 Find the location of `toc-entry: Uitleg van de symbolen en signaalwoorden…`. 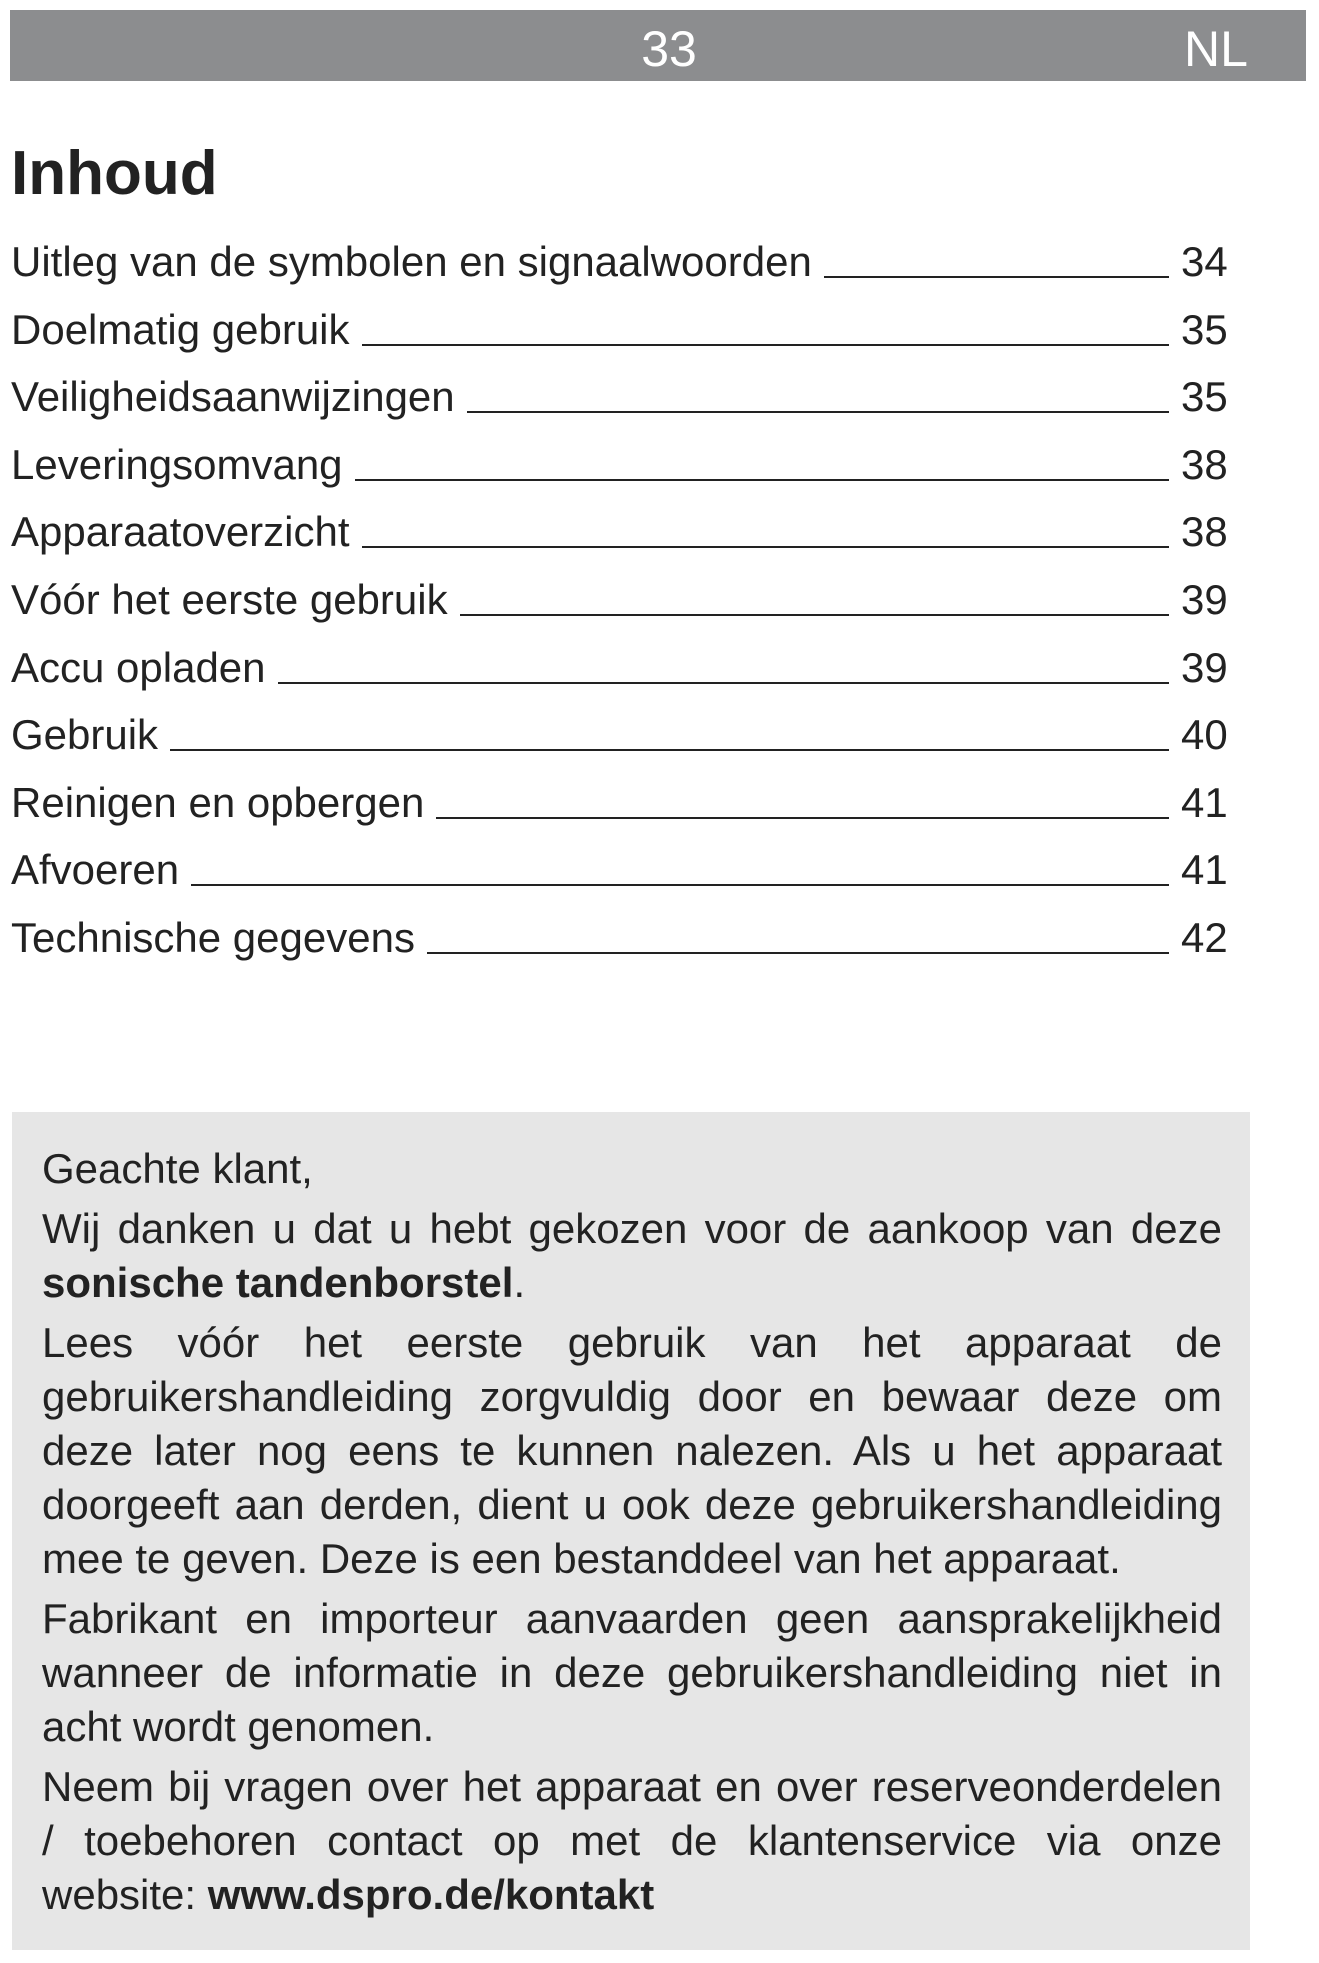

toc-entry: Uitleg van de symbolen en signaalwoorden… is located at coordinates (626, 272).